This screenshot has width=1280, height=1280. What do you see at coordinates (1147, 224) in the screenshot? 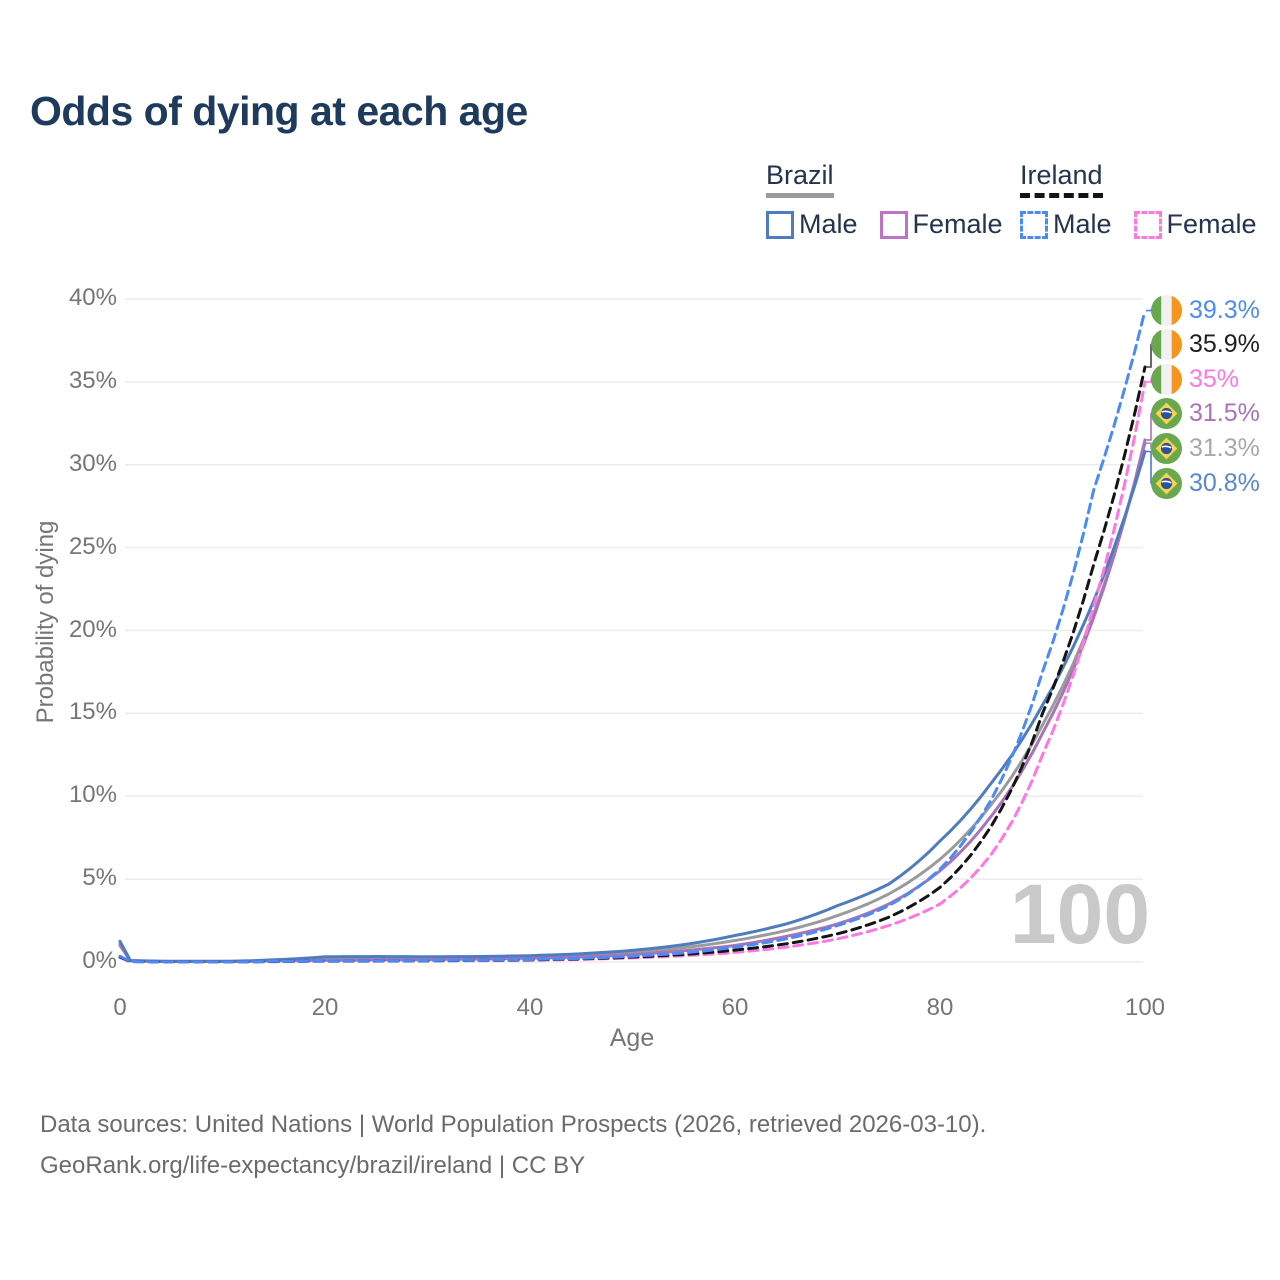
I see `legend-swatch-ireland-female` at bounding box center [1147, 224].